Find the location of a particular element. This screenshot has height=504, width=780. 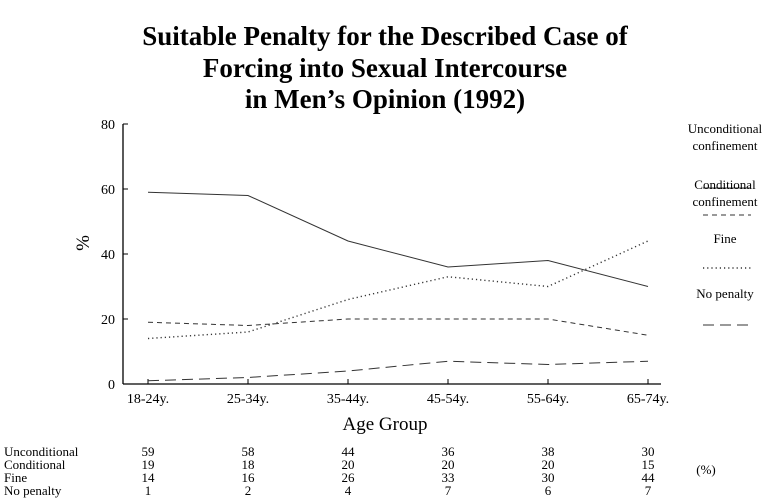

legend-label: No penalty is located at coordinates (725, 293).